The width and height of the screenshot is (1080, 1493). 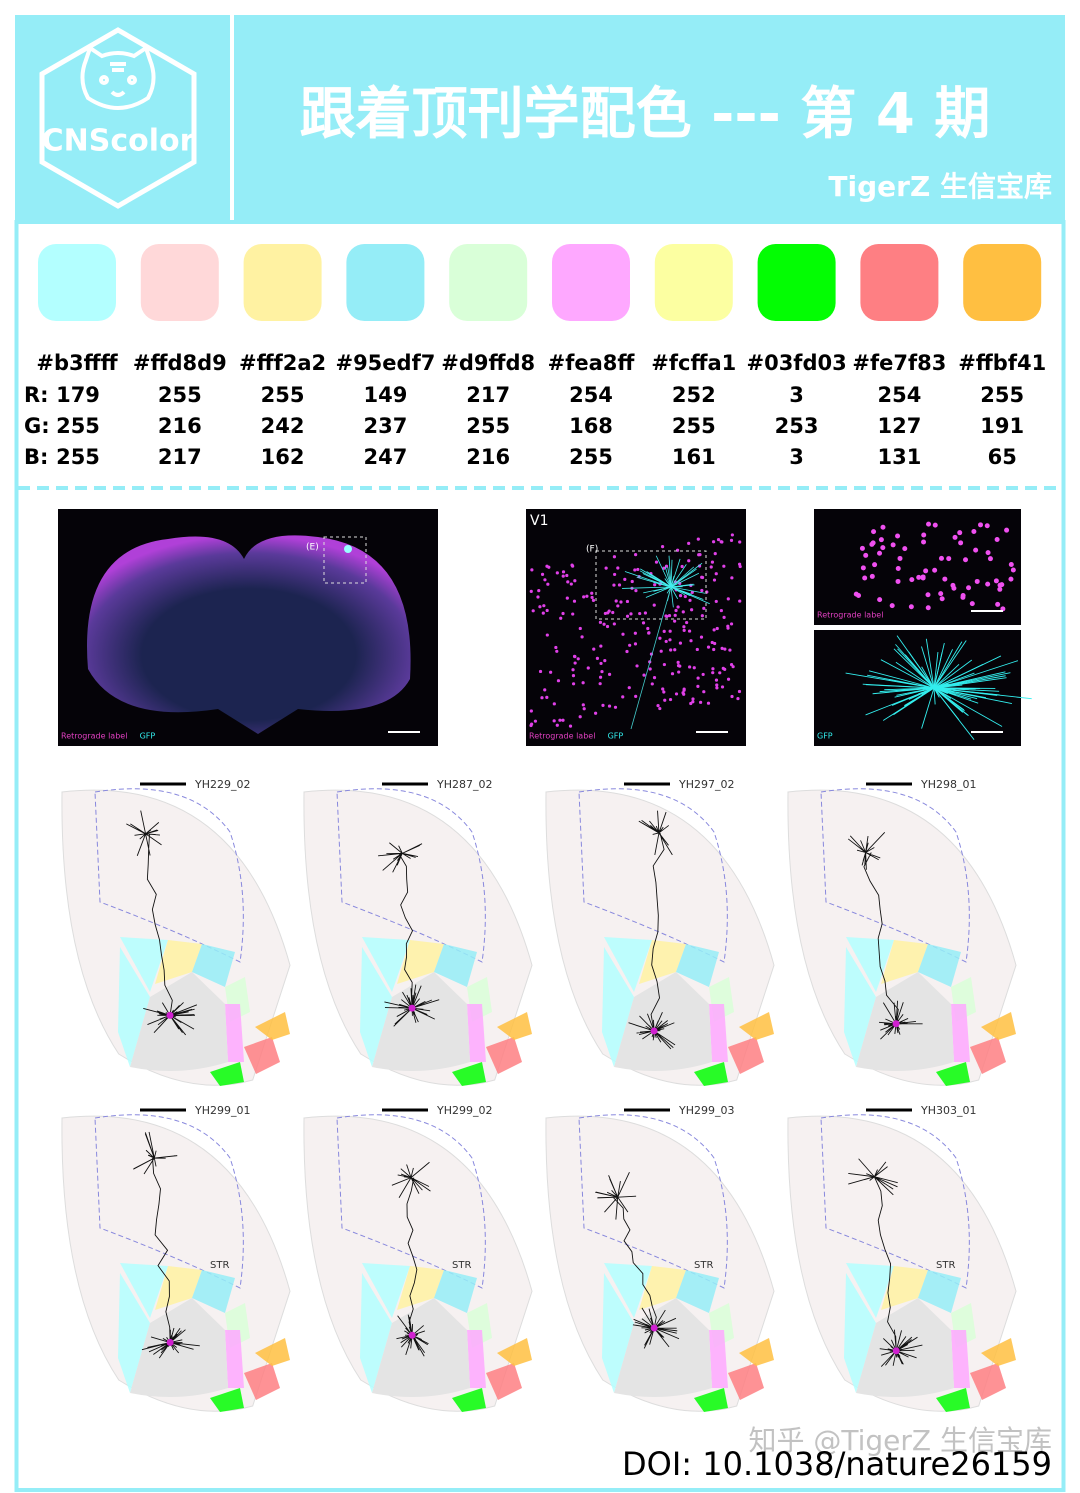 I want to click on rgb-value: 191, so click(x=1002, y=426).